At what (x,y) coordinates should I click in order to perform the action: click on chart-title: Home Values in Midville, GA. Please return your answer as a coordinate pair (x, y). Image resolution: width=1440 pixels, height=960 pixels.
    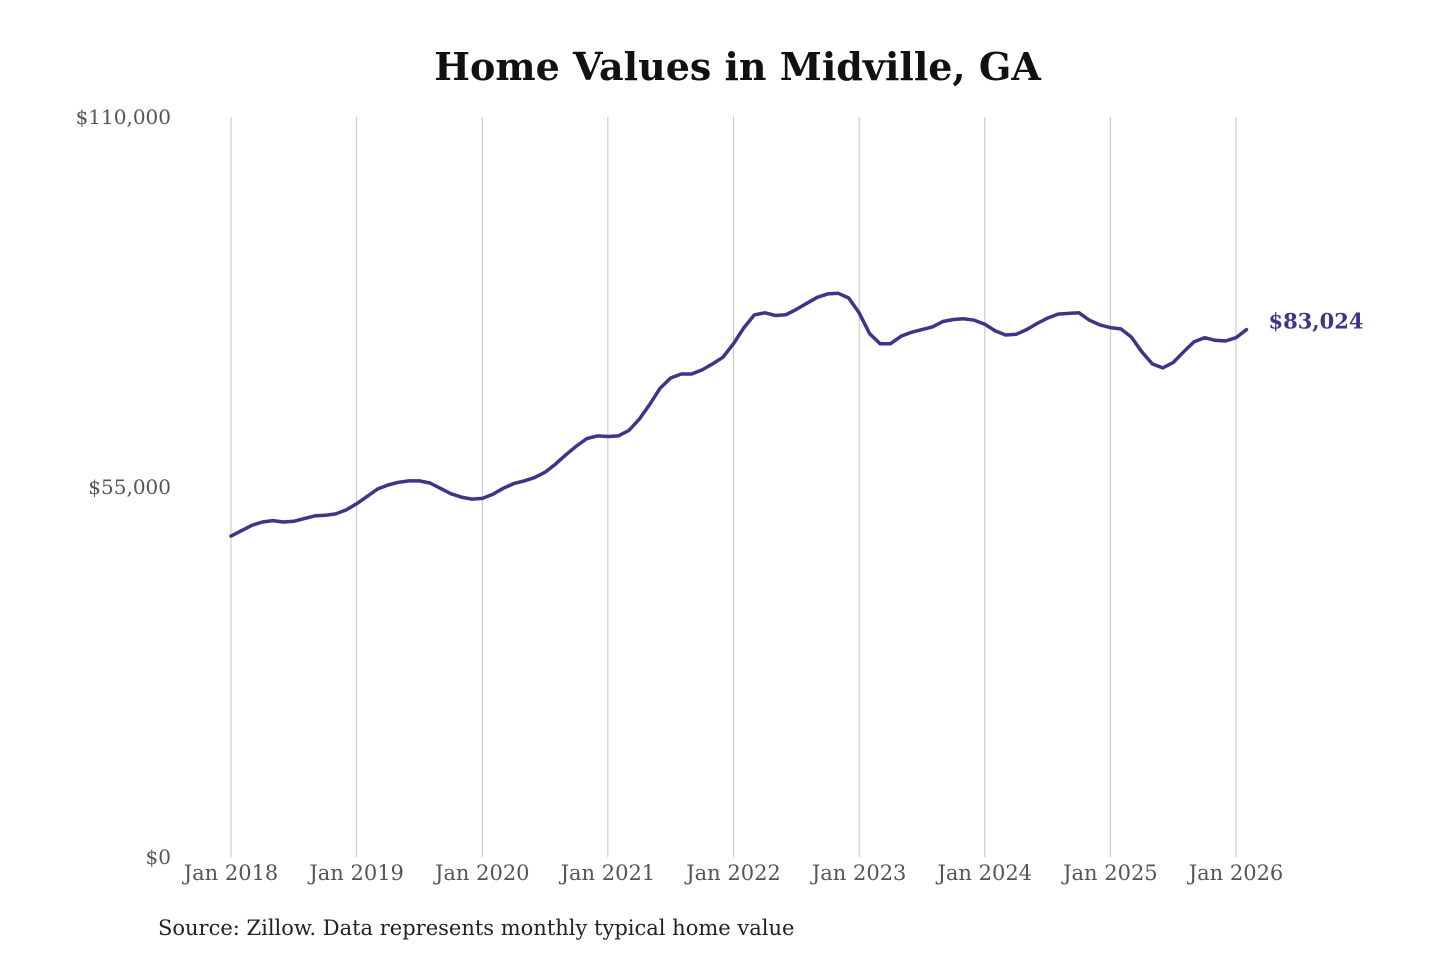
    Looking at the image, I should click on (737, 66).